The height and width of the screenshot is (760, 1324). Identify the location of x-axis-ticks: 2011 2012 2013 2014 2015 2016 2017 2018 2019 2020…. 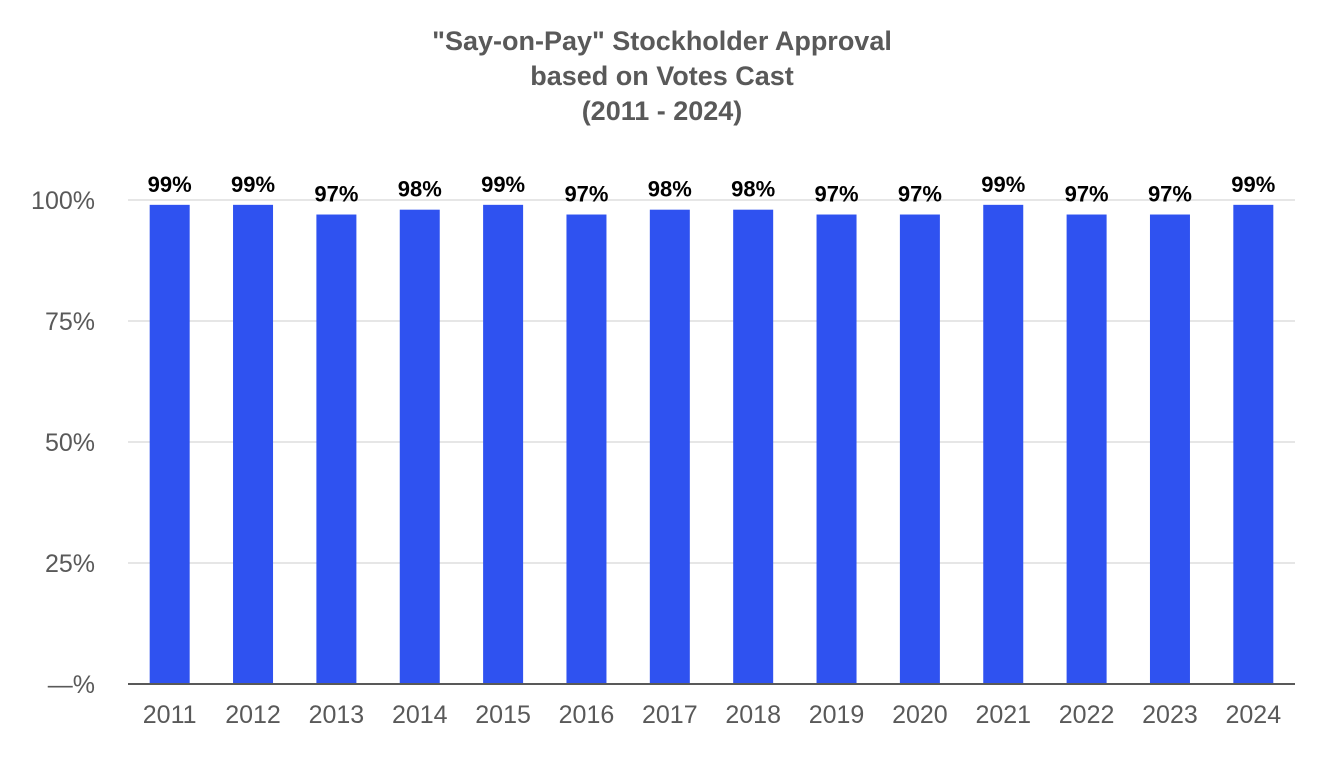
(712, 715).